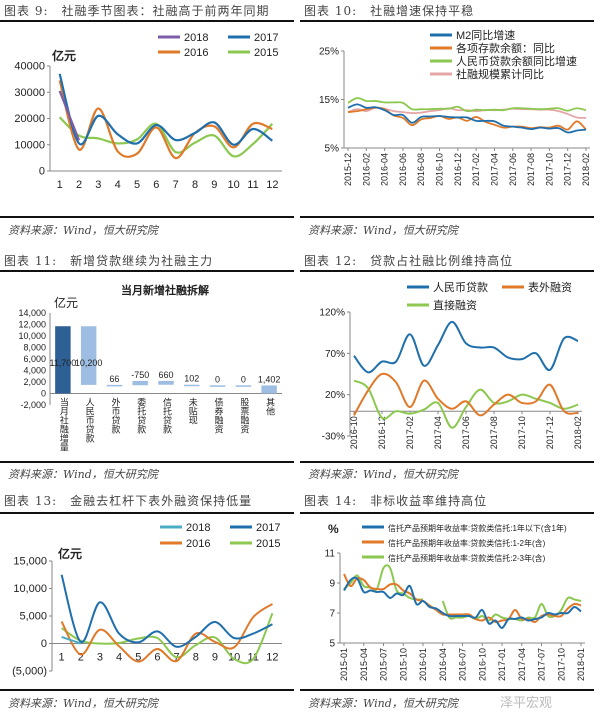 This screenshot has height=718, width=600. Describe the element at coordinates (140, 415) in the screenshot. I see `x-category-label: 委托贷款` at that location.